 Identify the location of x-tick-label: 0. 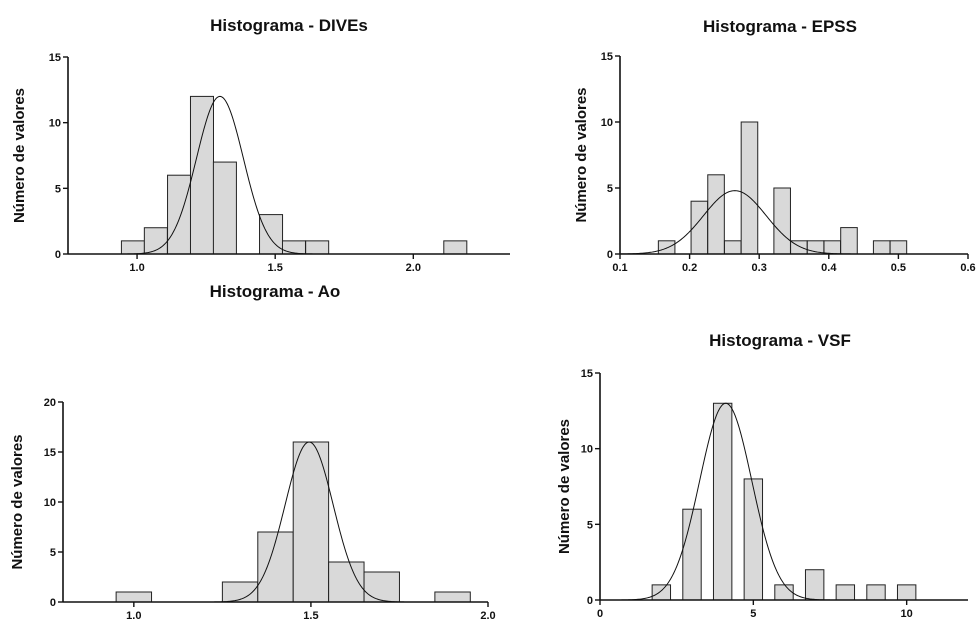
(600, 614).